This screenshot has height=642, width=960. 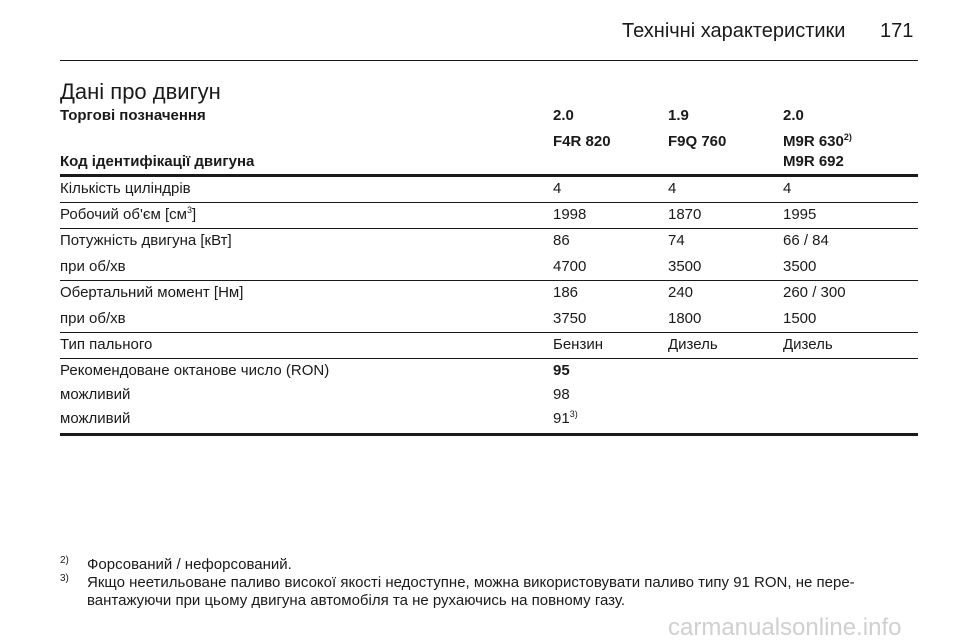 I want to click on cell-value-text: 1870, so click(x=685, y=214).